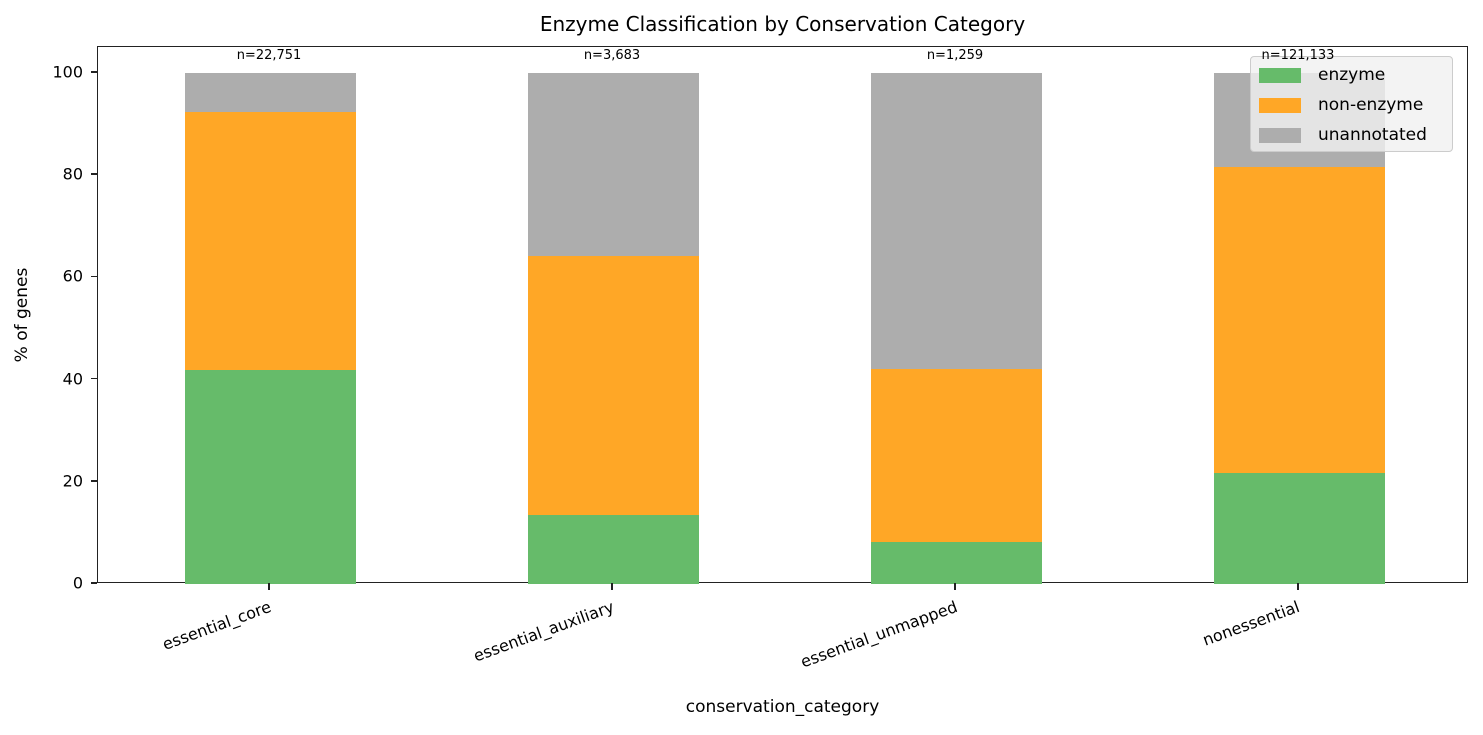 The height and width of the screenshot is (735, 1483). Describe the element at coordinates (72, 379) in the screenshot. I see `y-tick-label: 40` at that location.